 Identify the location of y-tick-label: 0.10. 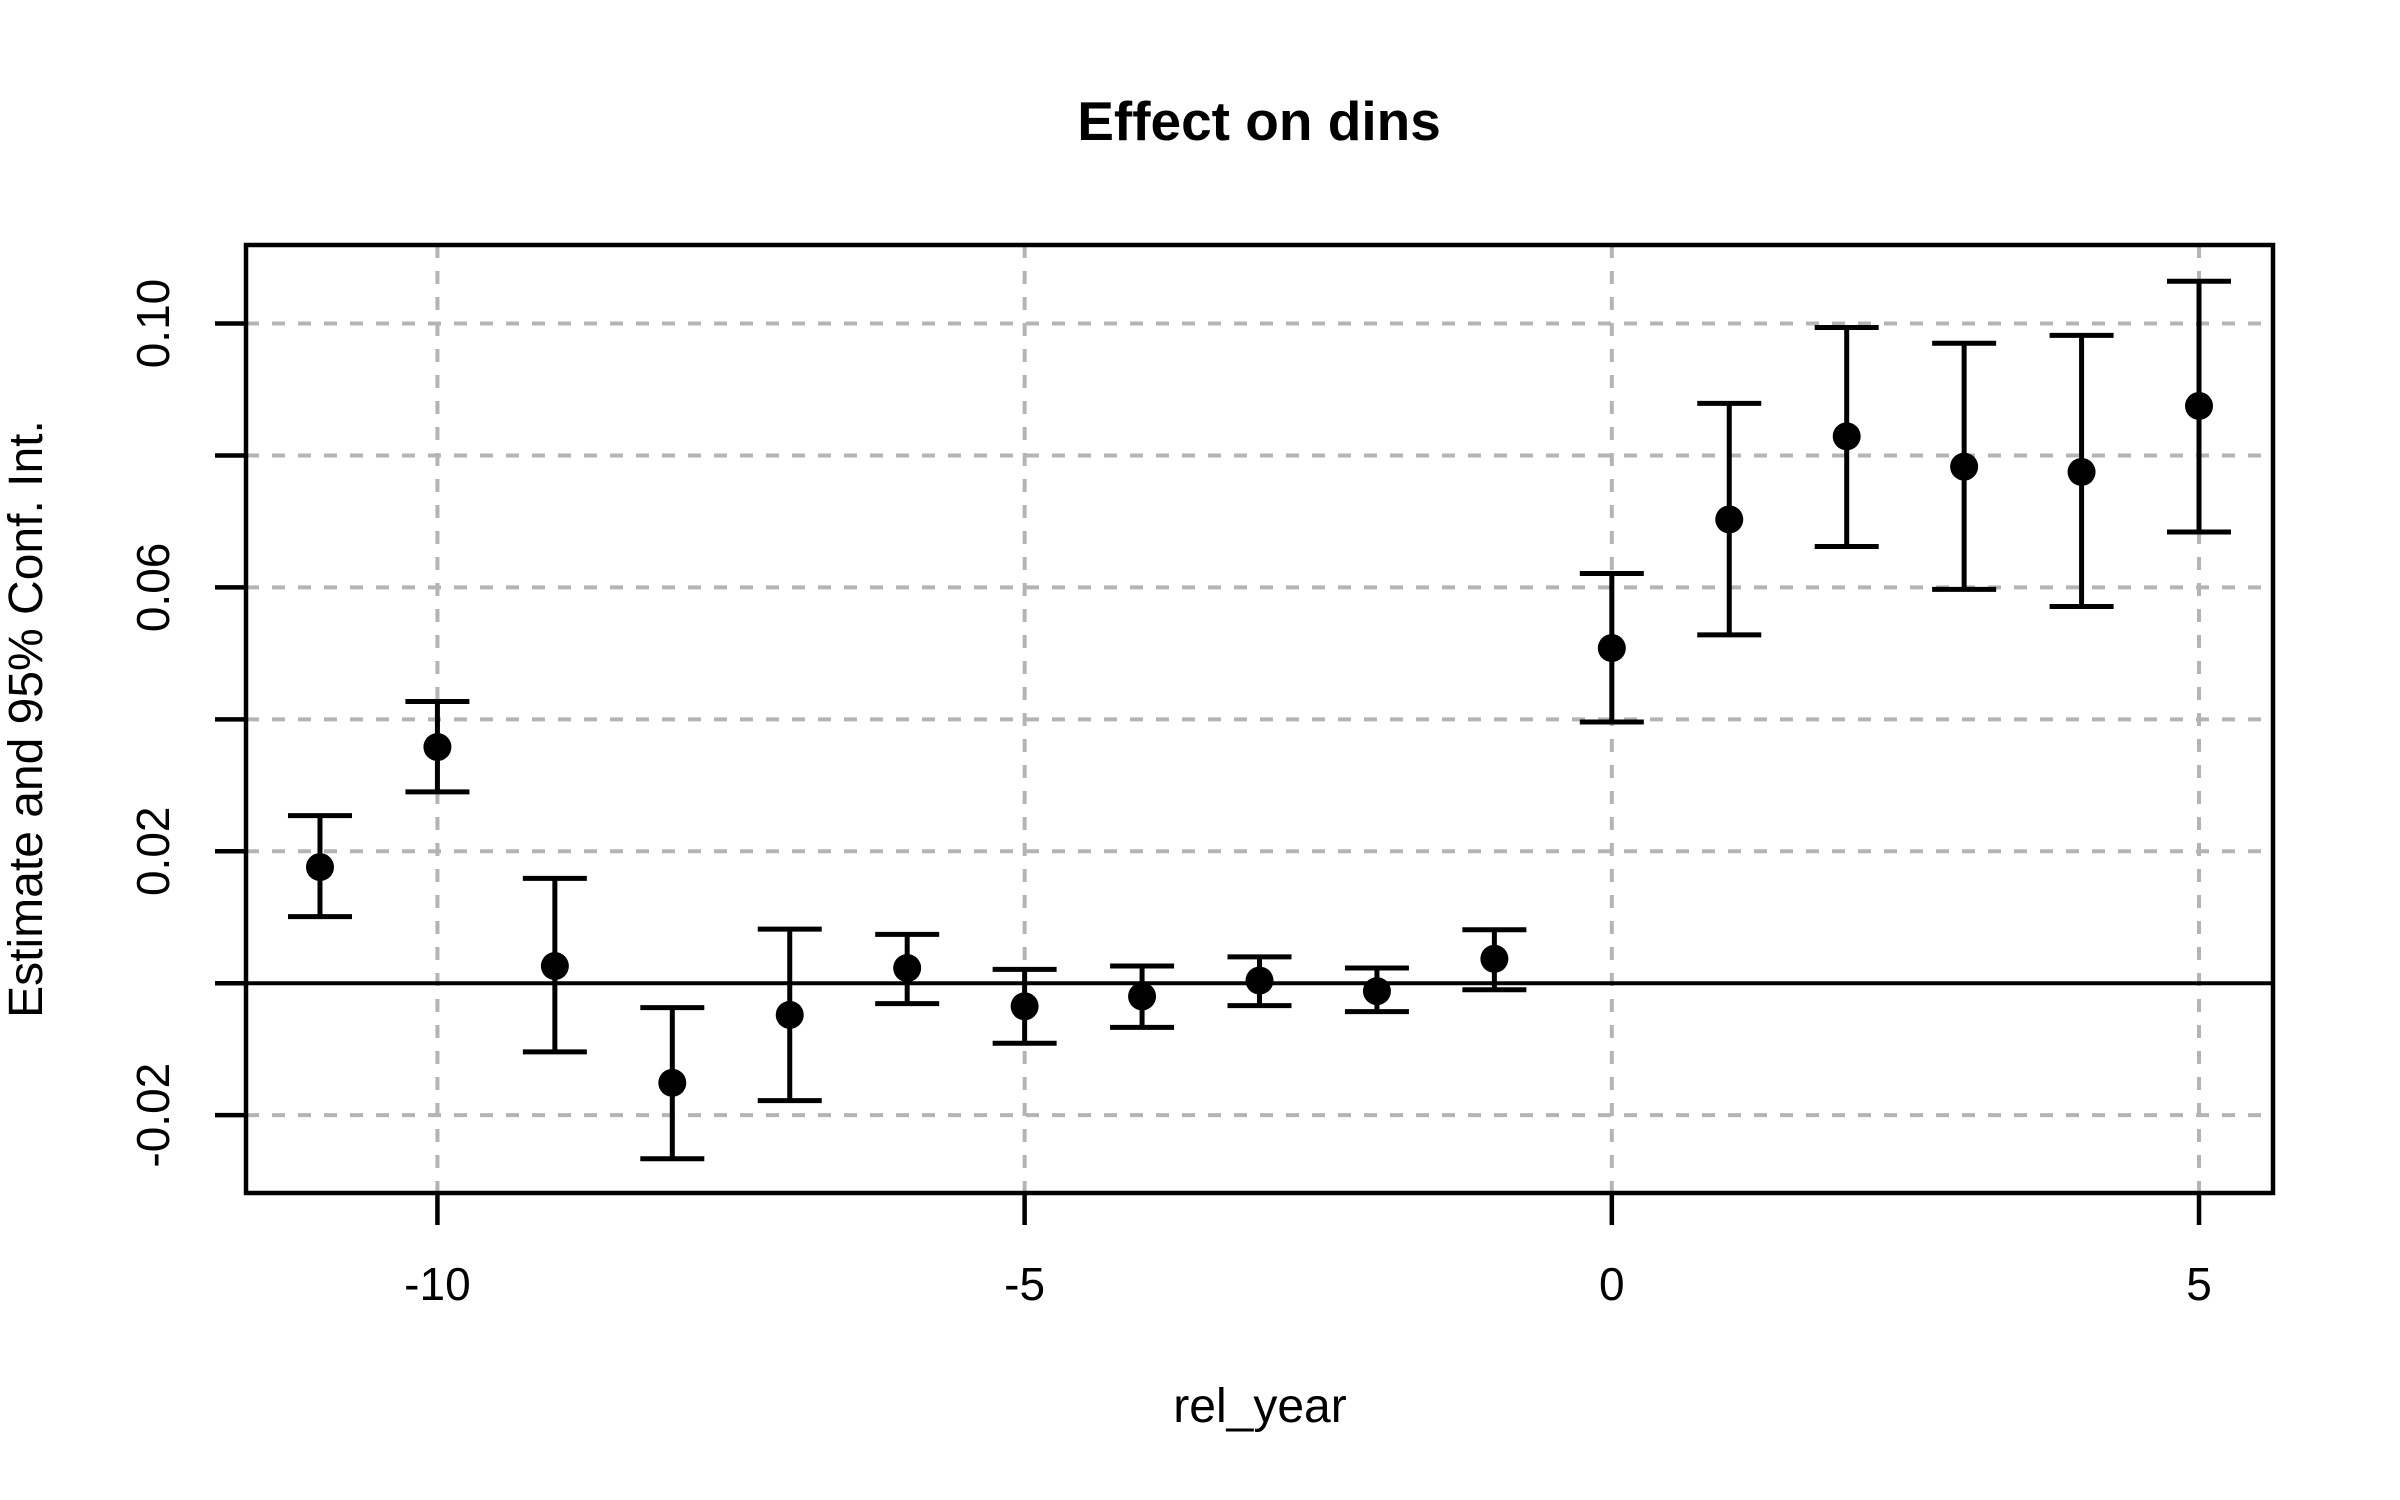
(153, 324).